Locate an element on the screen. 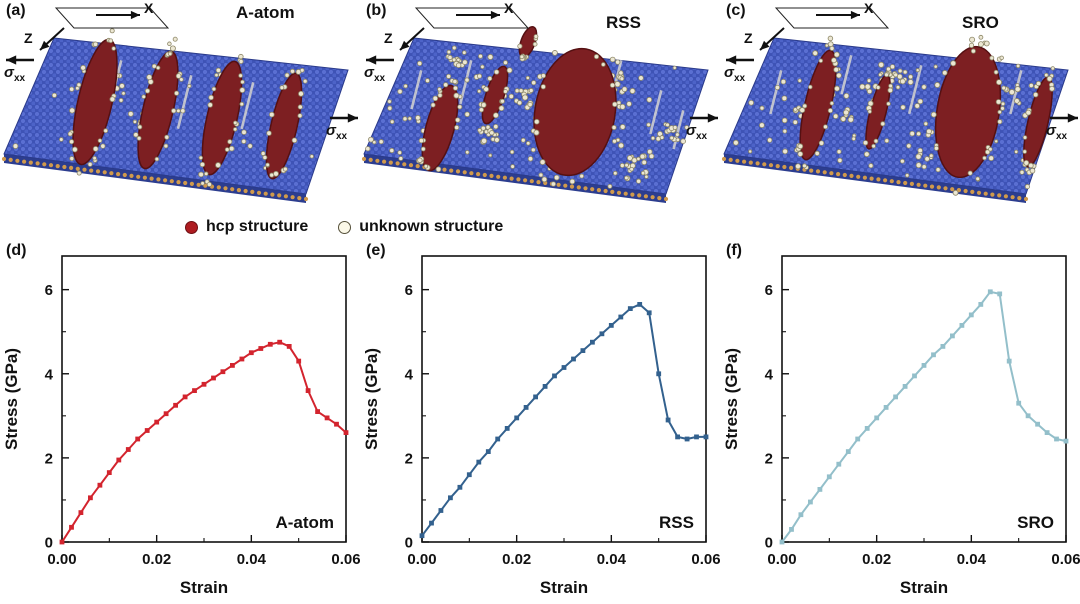 This screenshot has width=1080, height=604. panel-title-rss: RSS is located at coordinates (623, 22).